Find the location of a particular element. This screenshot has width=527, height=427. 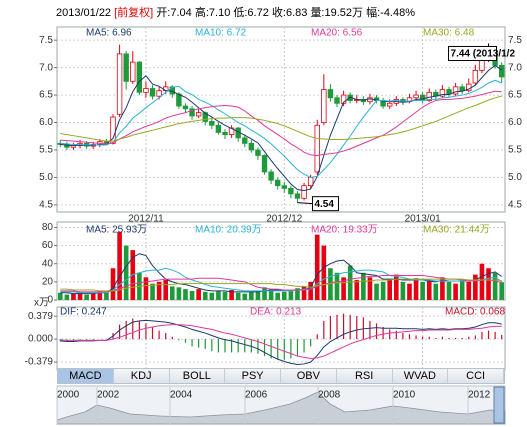

y-tick-label: 0.379 is located at coordinates (40, 316).